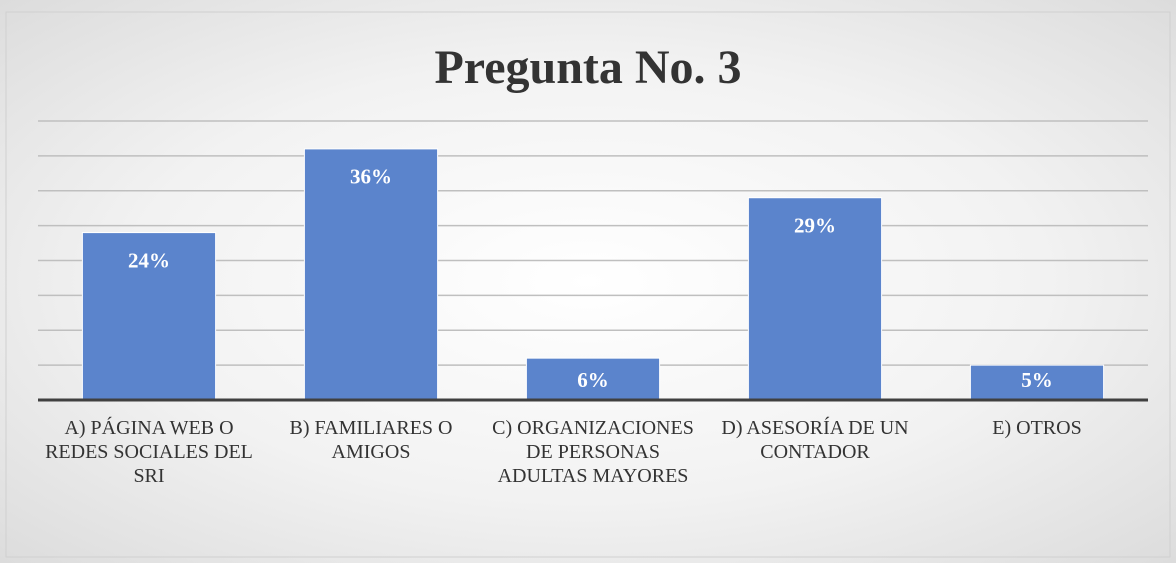 This screenshot has height=563, width=1176. I want to click on data-label: 6%, so click(593, 380).